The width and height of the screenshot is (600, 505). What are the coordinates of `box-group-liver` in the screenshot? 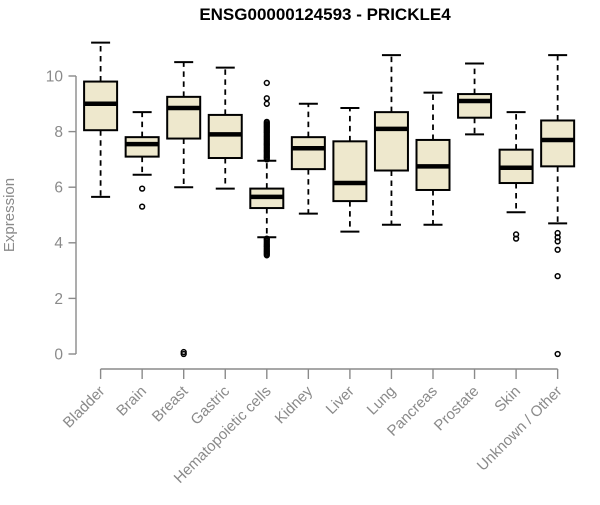 It's located at (350, 169).